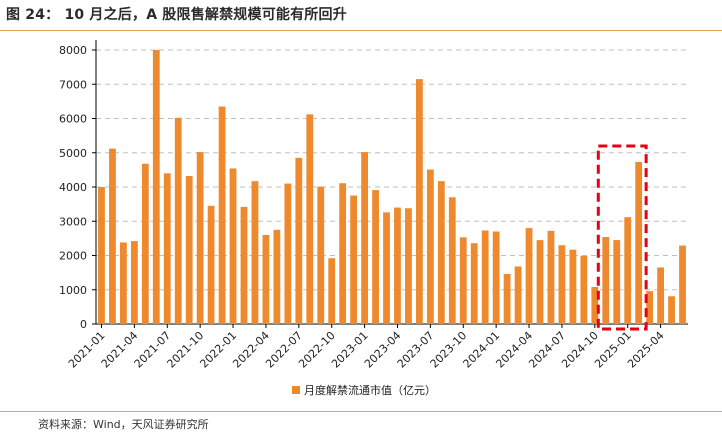  I want to click on y-tick-label: 3000, so click(73, 221).